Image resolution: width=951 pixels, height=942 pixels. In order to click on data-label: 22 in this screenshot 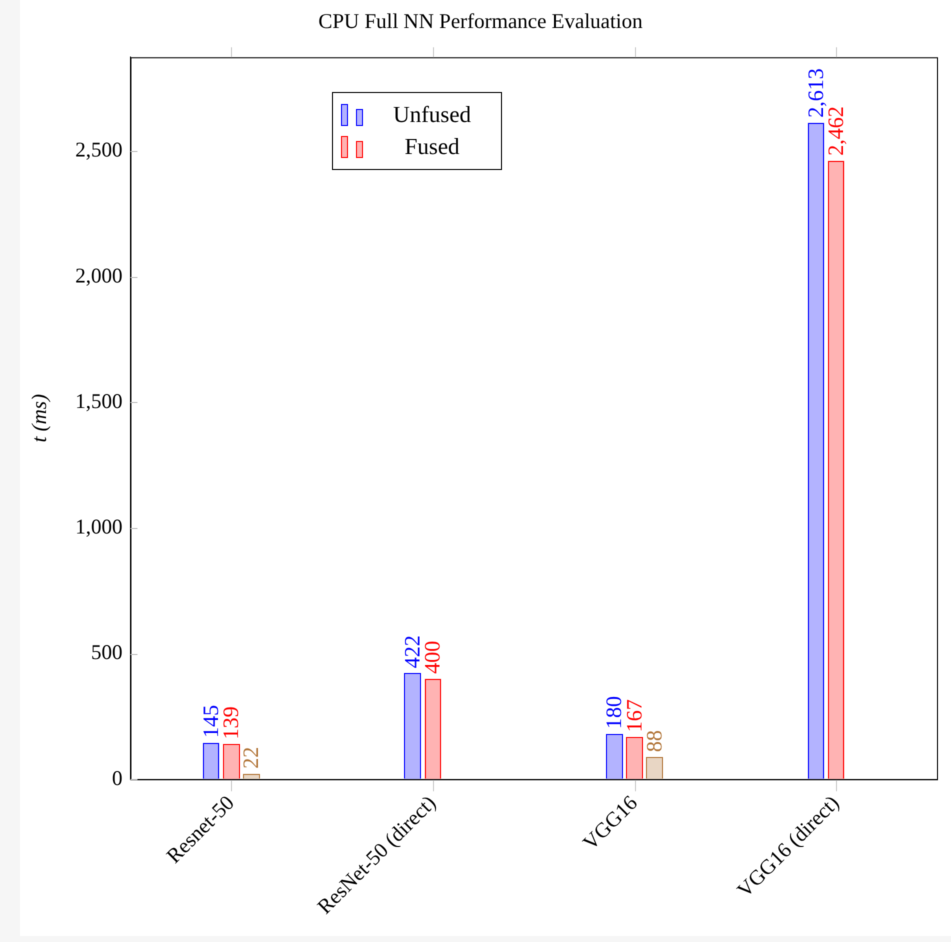, I will do `click(251, 757)`.